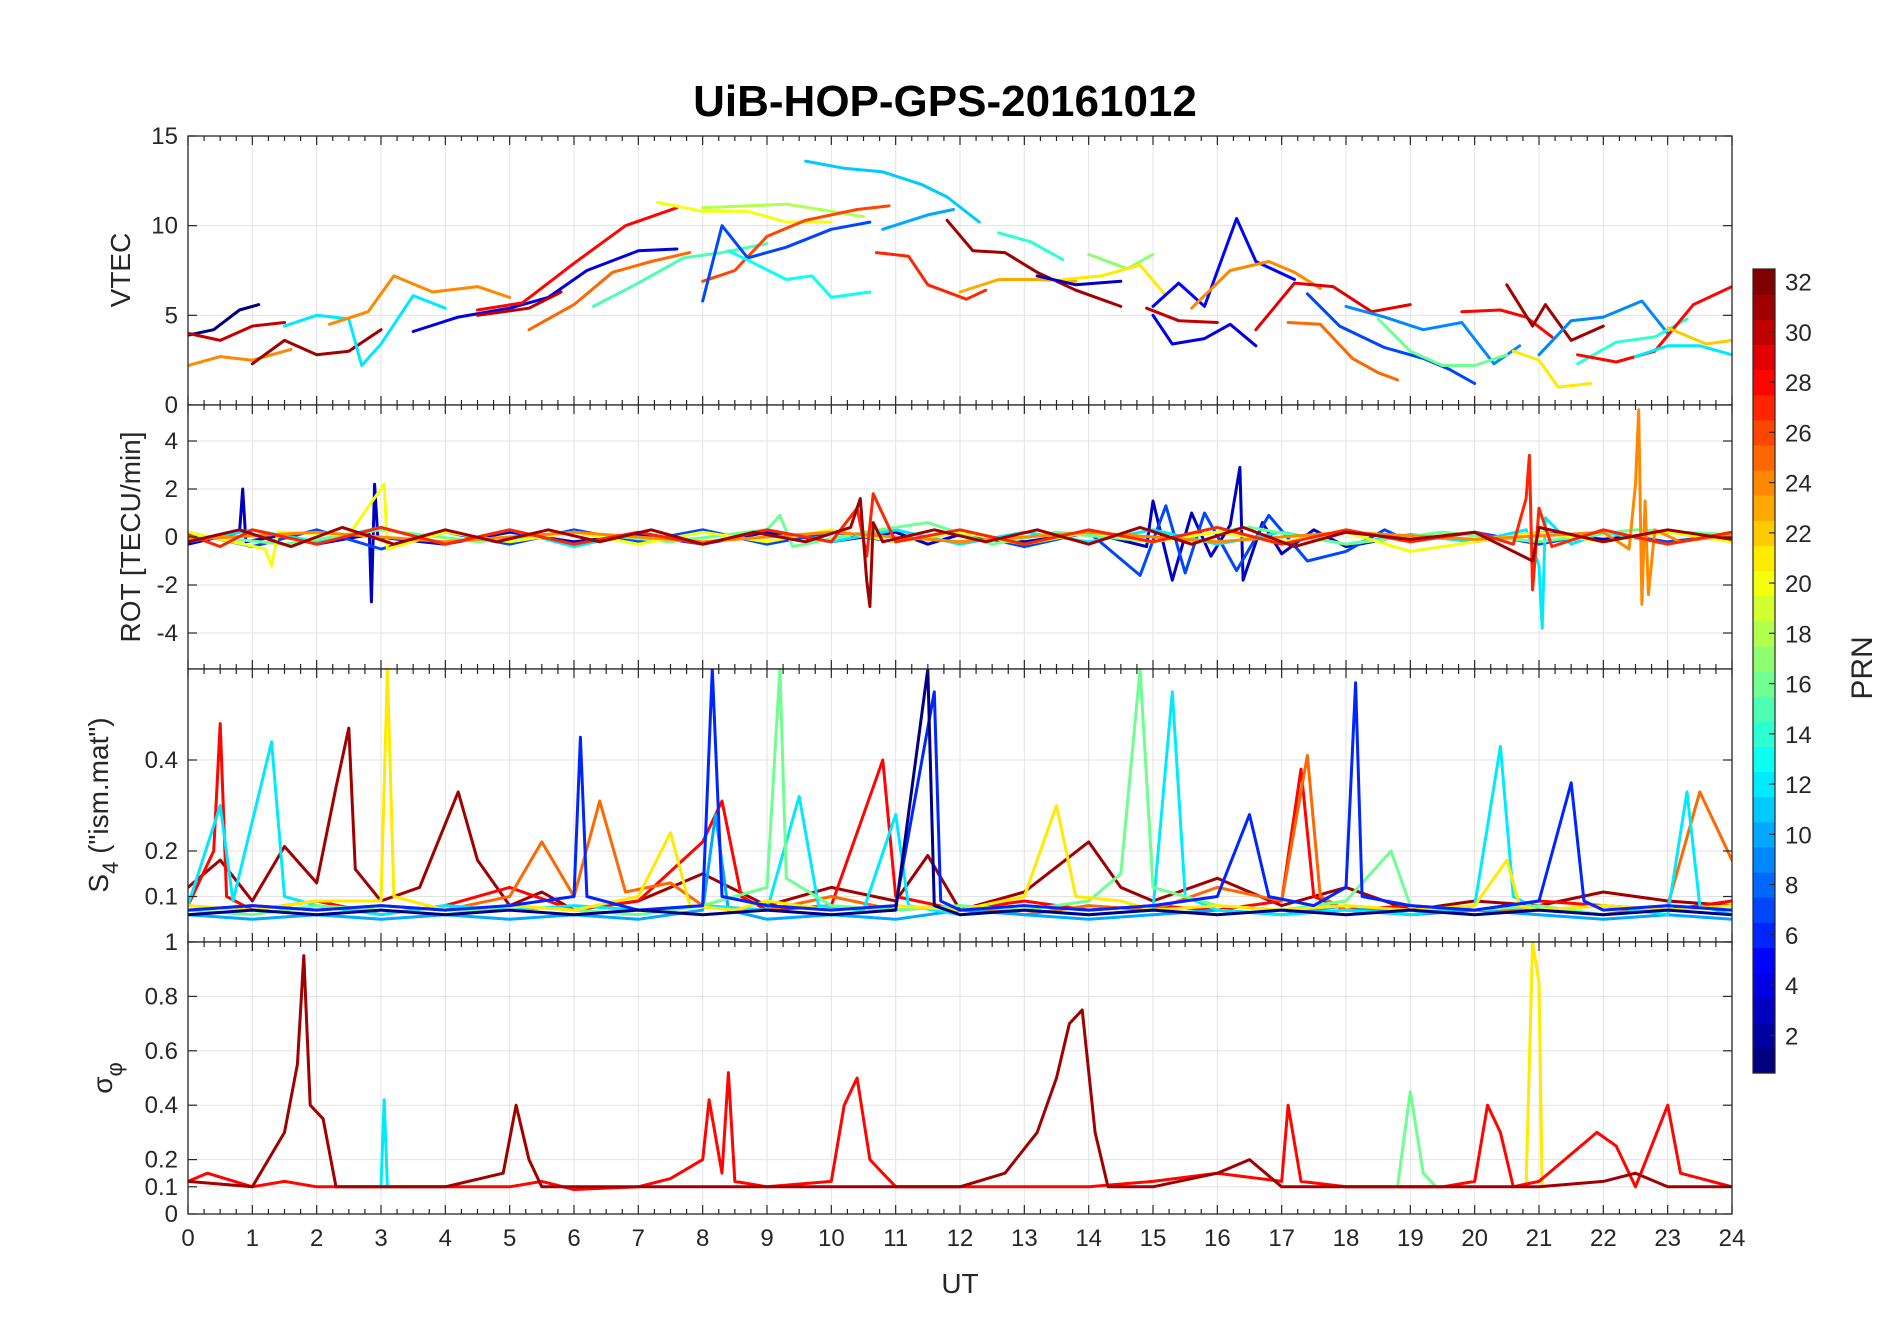 Image resolution: width=1902 pixels, height=1330 pixels. I want to click on colorbar-tick-label: 26, so click(1798, 433).